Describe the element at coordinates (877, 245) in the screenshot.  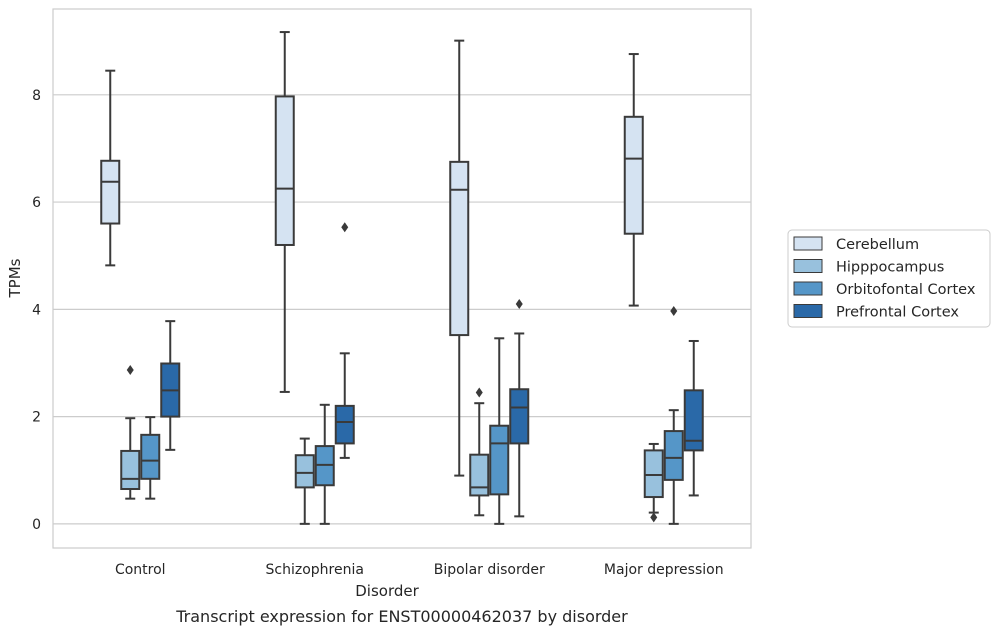
I see `legend-label: Cerebellum` at that location.